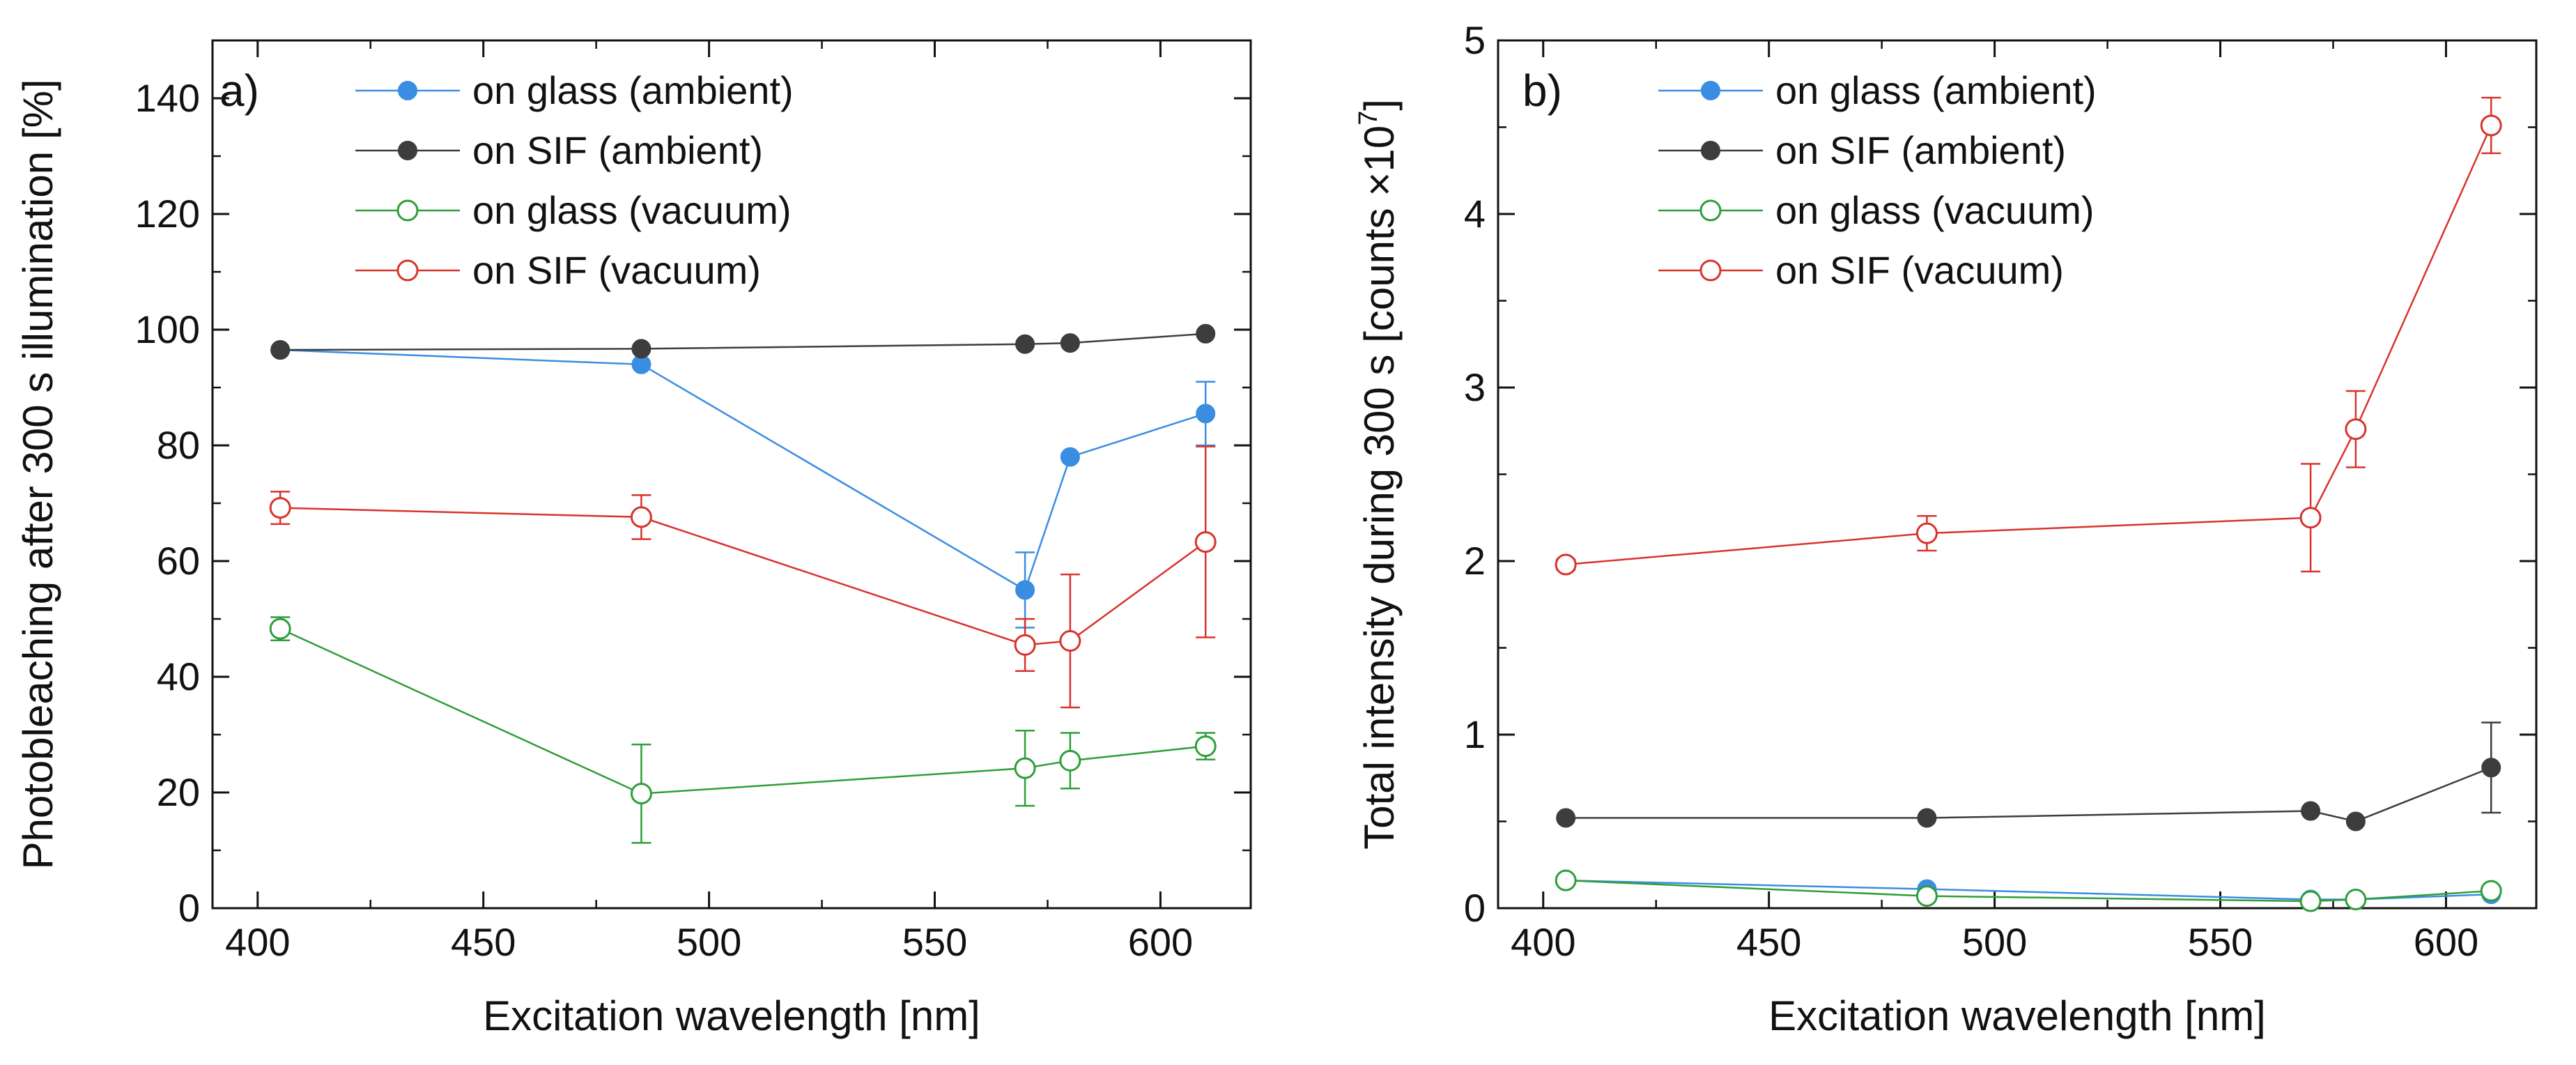 This screenshot has width=2576, height=1065. I want to click on series-on-sif-vacuum-, so click(743, 577).